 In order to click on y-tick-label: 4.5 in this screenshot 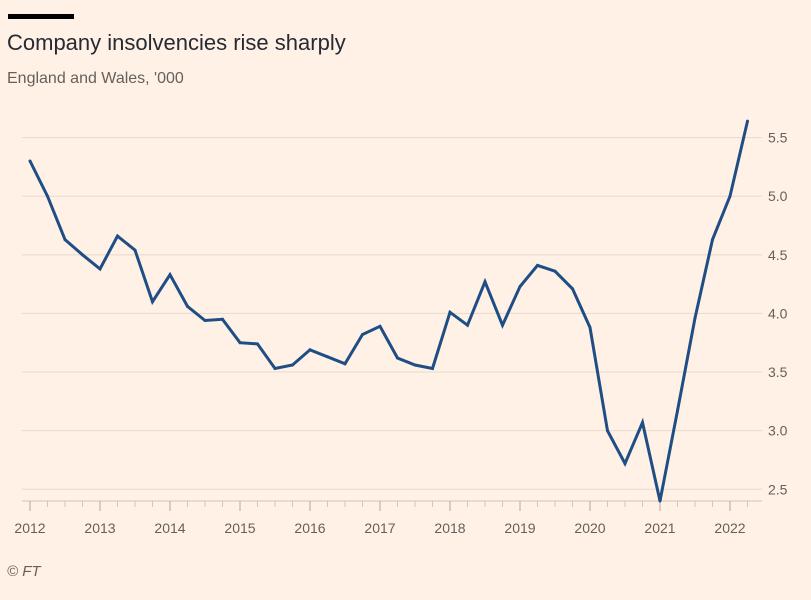, I will do `click(778, 255)`.